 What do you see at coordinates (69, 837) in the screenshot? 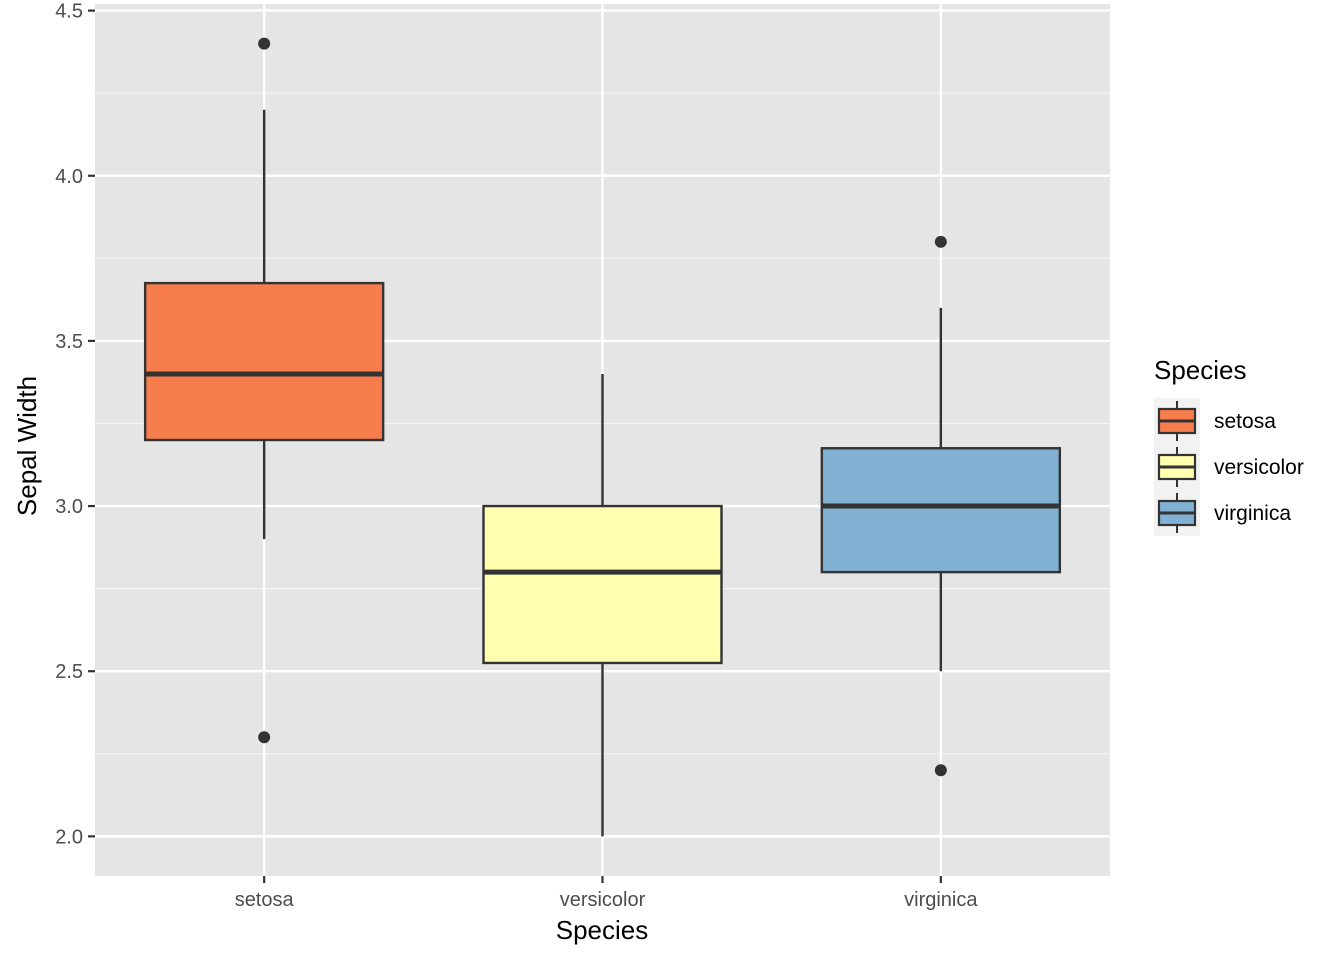
I see `y-tick-label: 2.0` at bounding box center [69, 837].